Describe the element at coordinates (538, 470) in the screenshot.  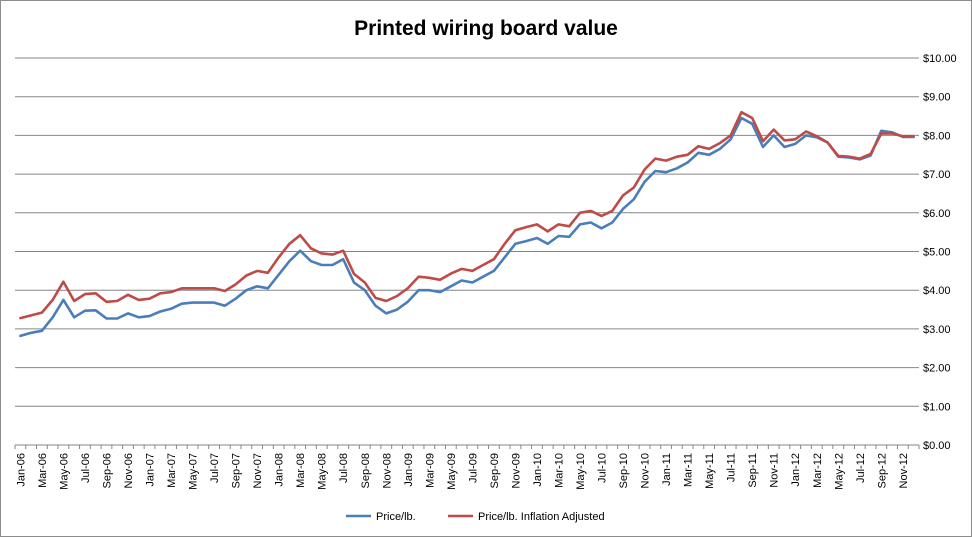
I see `x-tick-label: Jan-10` at that location.